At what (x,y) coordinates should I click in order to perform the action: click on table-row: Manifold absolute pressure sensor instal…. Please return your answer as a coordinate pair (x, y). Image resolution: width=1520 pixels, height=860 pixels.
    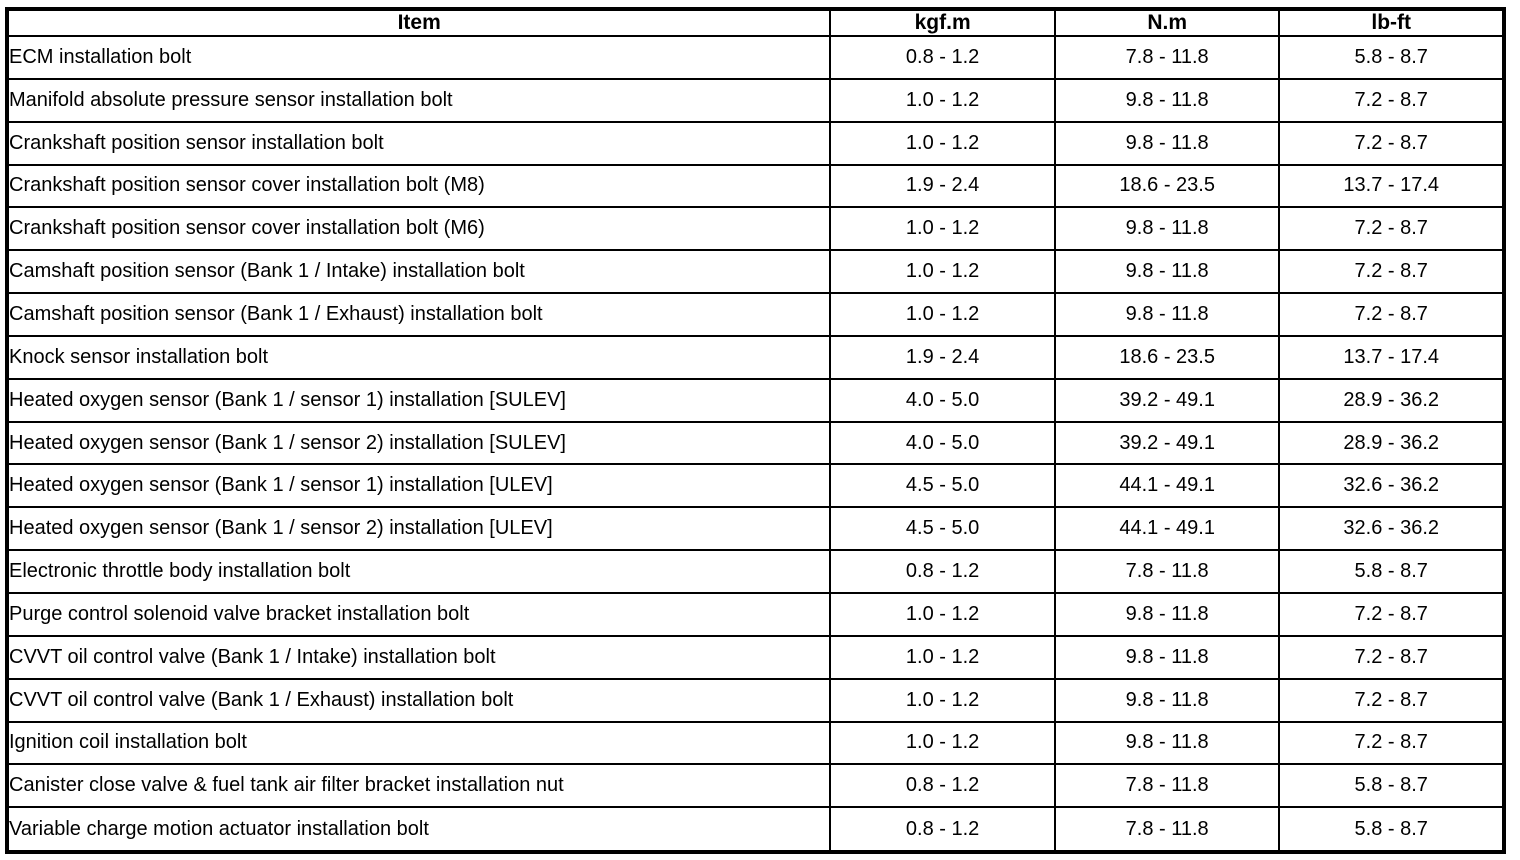
    Looking at the image, I should click on (755, 100).